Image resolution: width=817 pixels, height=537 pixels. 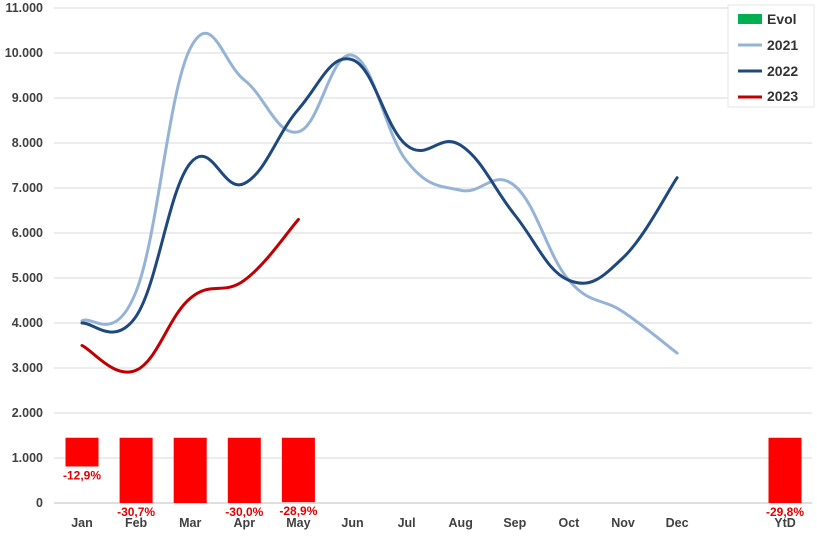 I want to click on x-tick-label: Jan, so click(x=82, y=523).